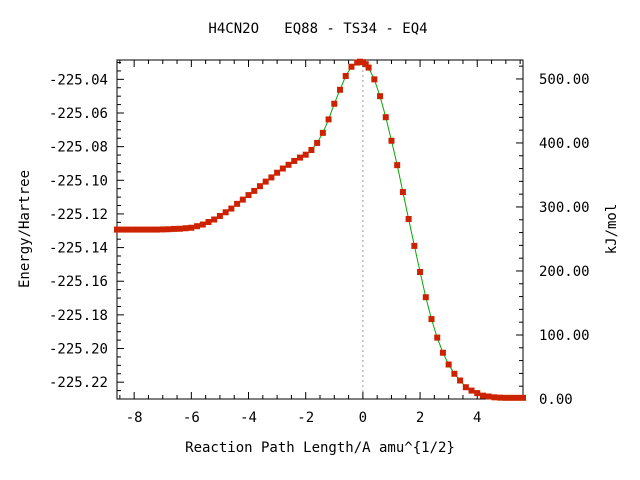  I want to click on y-tick-label: -225.16, so click(78, 282).